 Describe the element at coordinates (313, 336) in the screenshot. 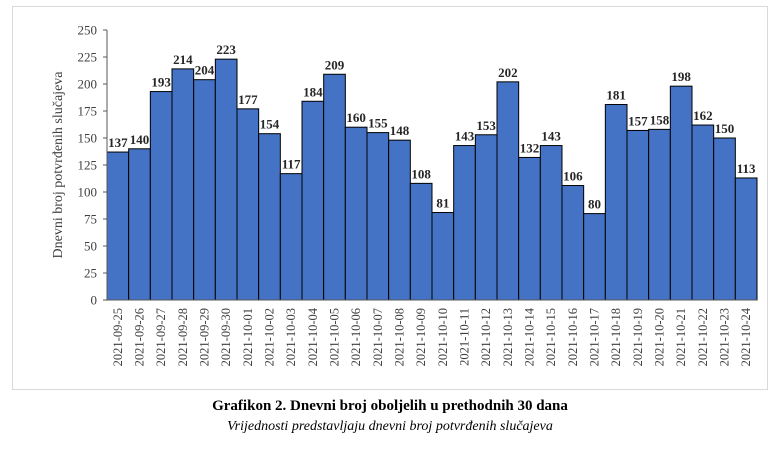

I see `x-tick-label: 2021-10-04` at that location.